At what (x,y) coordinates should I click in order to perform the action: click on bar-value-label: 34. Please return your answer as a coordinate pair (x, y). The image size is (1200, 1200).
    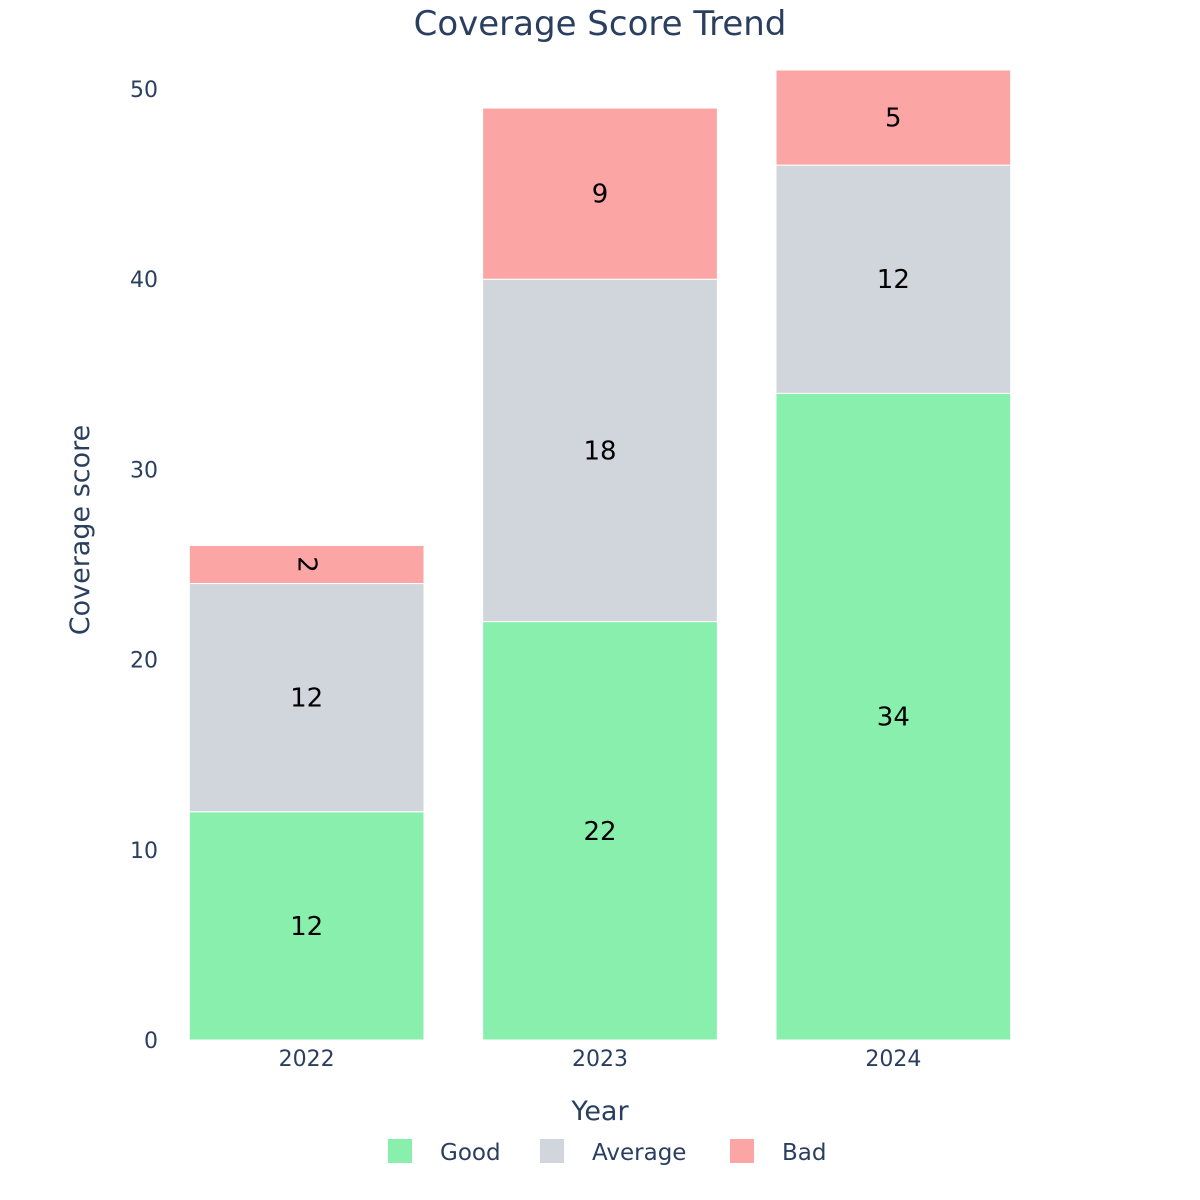
    Looking at the image, I should click on (893, 718).